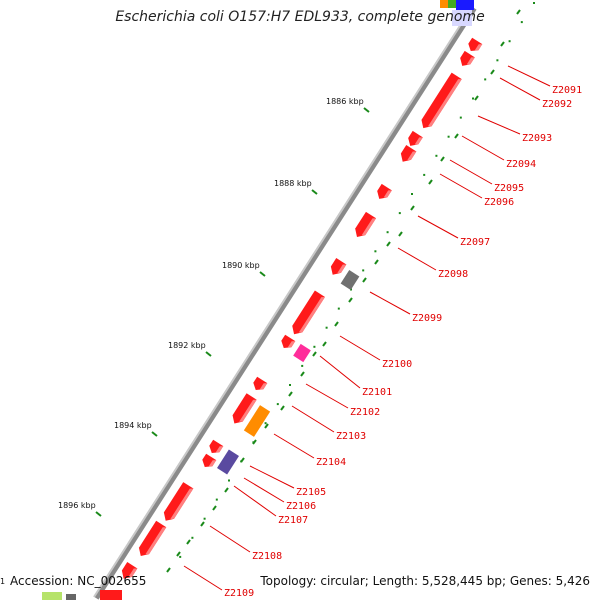  I want to click on gene-label: Z2107, so click(293, 520).